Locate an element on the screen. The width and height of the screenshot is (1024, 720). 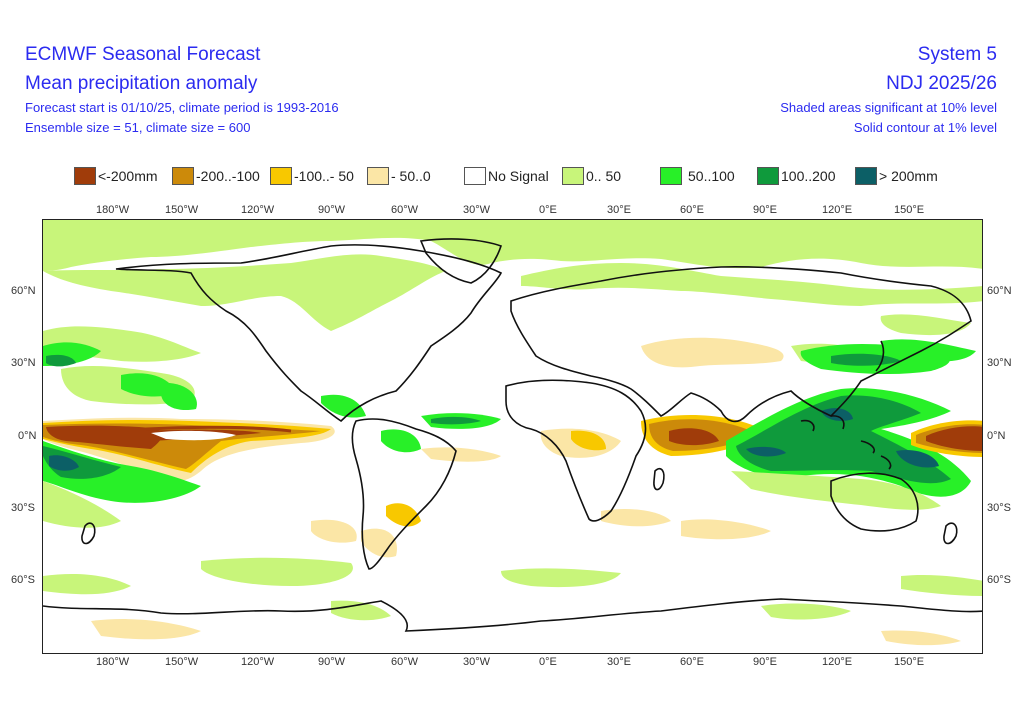
legend-item: 50..100 is located at coordinates (697, 176).